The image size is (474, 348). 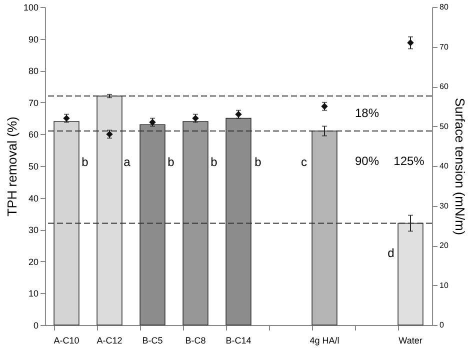 I want to click on y-tick-label: 40, so click(x=33, y=198).